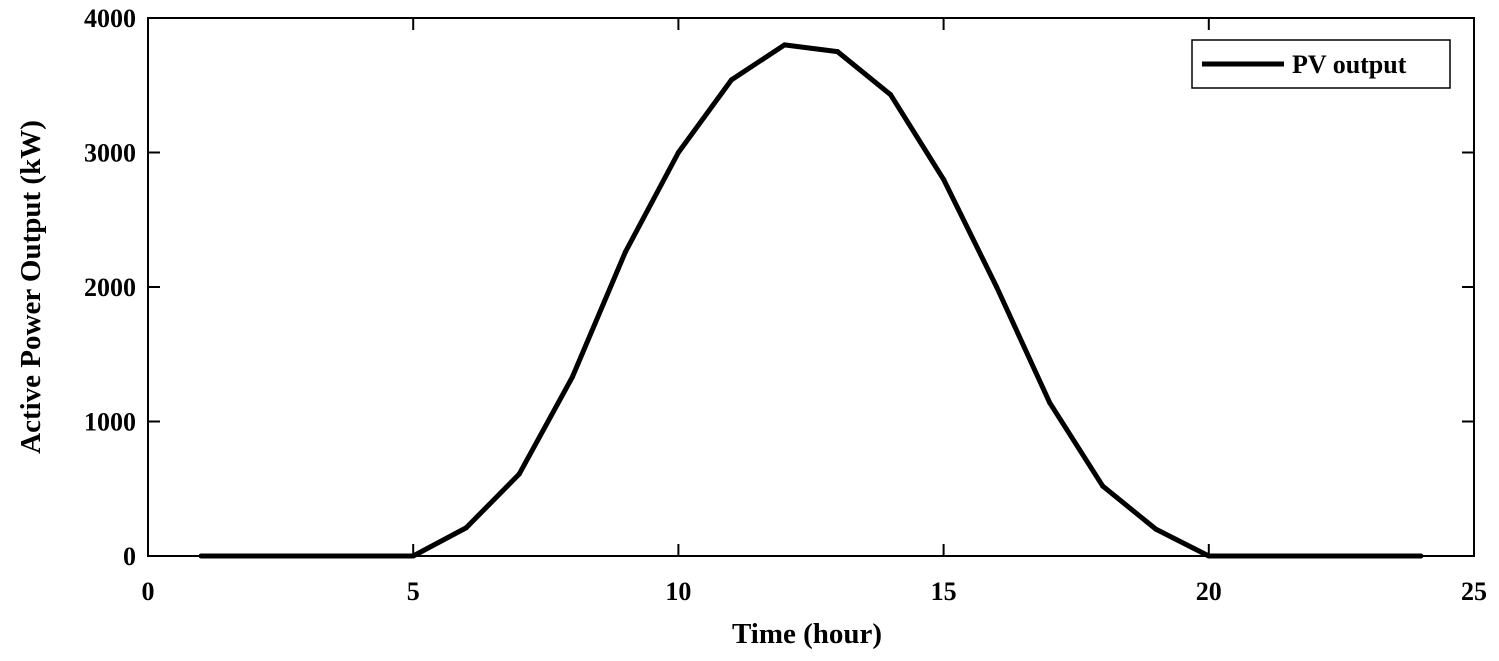 This screenshot has height=661, width=1499. What do you see at coordinates (1349, 64) in the screenshot?
I see `legend-label: PV output` at bounding box center [1349, 64].